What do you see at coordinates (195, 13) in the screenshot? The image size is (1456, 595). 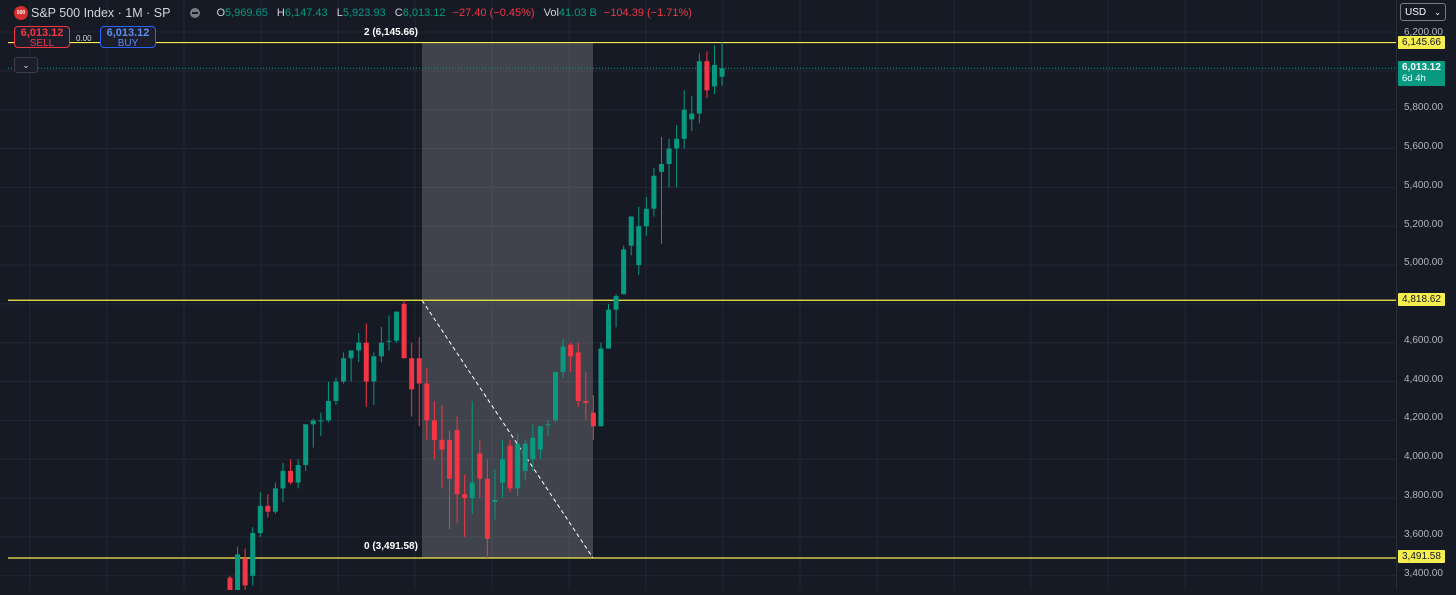 I see `eye-icon` at bounding box center [195, 13].